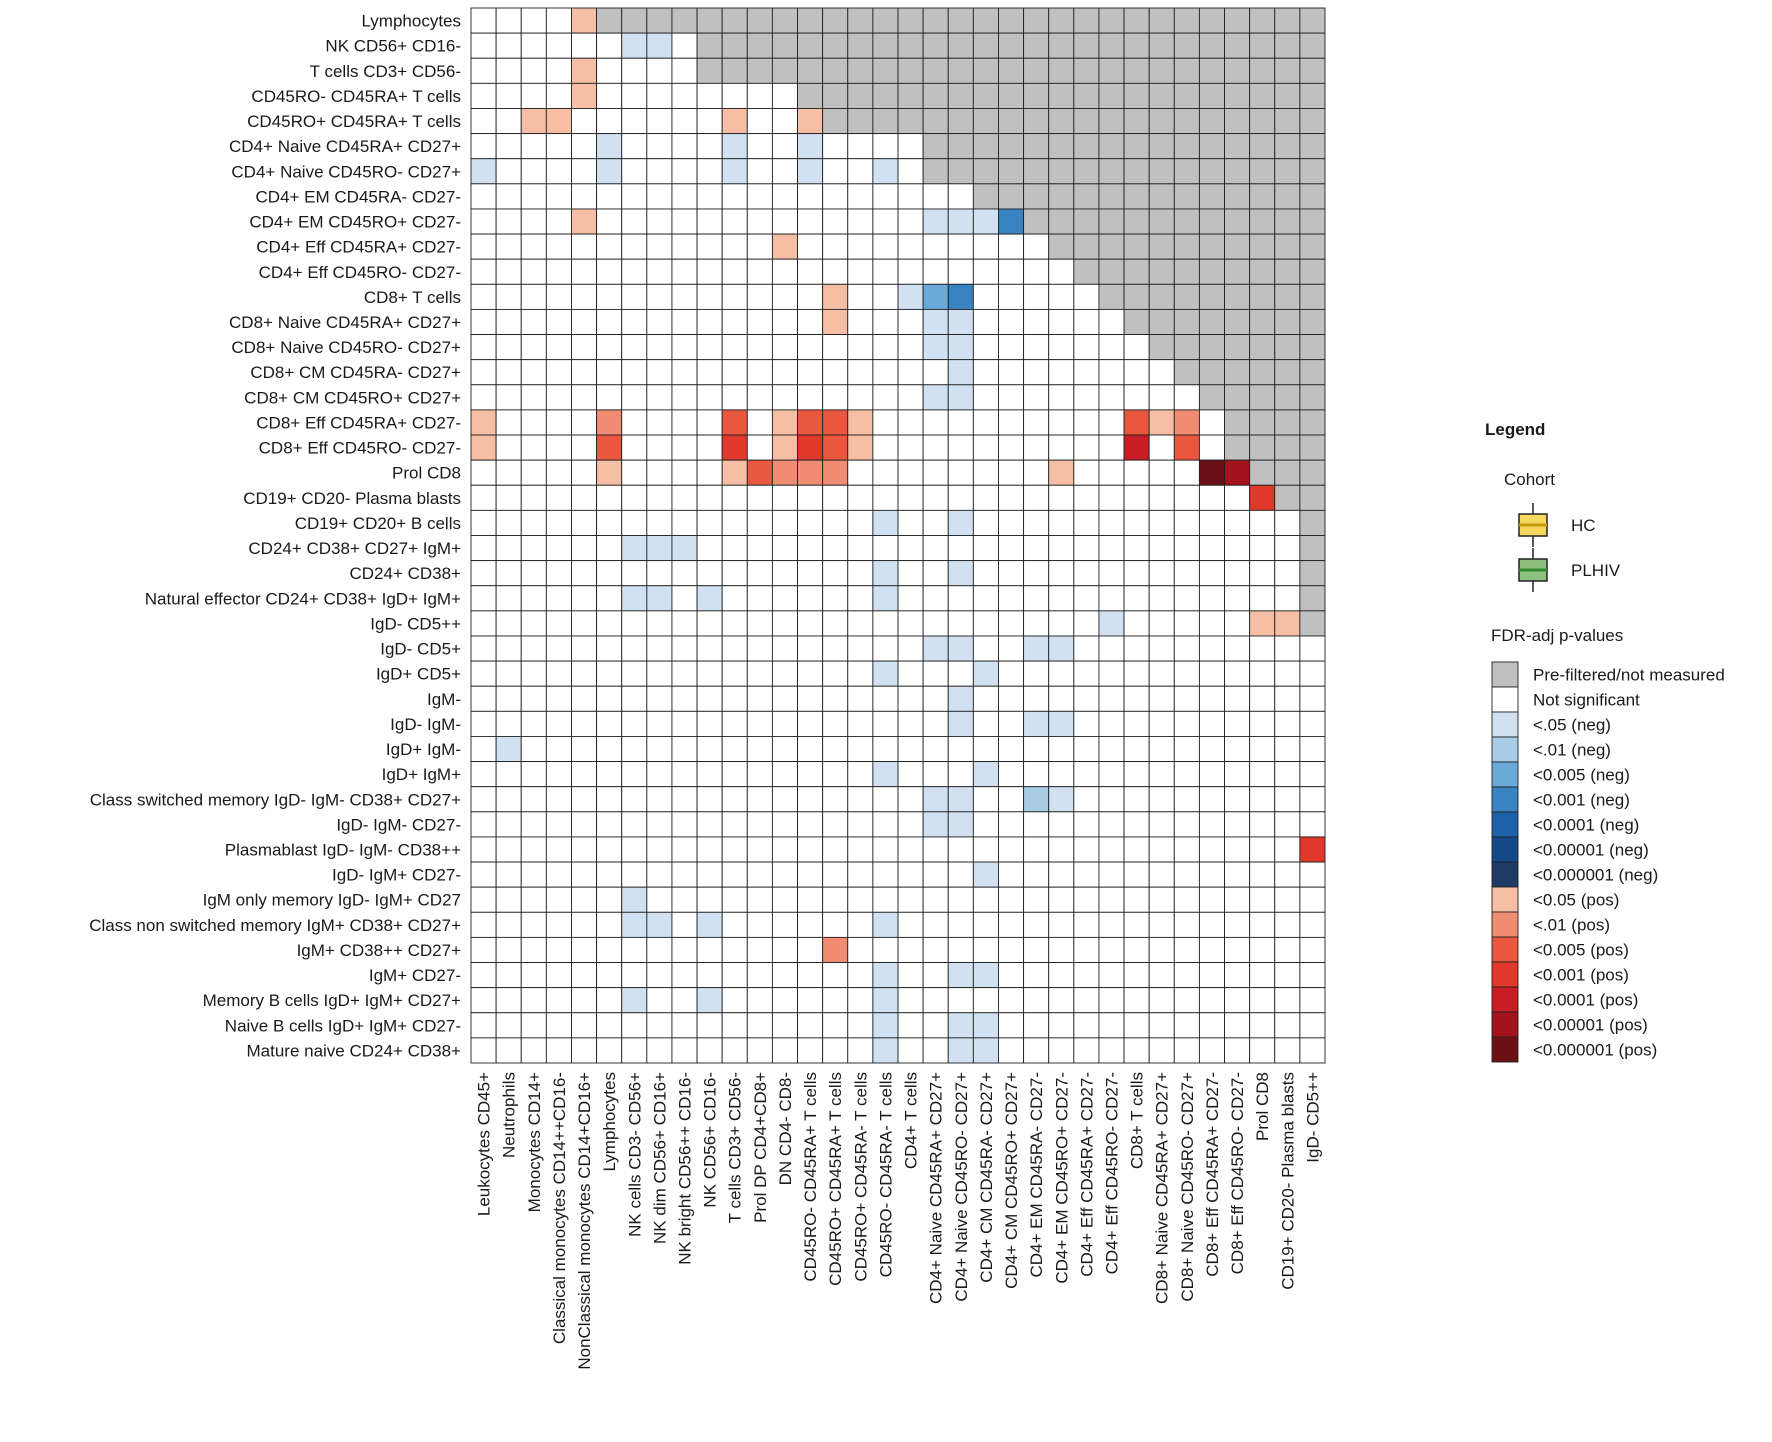  Describe the element at coordinates (426, 473) in the screenshot. I see `row-label: Prol CD8` at that location.